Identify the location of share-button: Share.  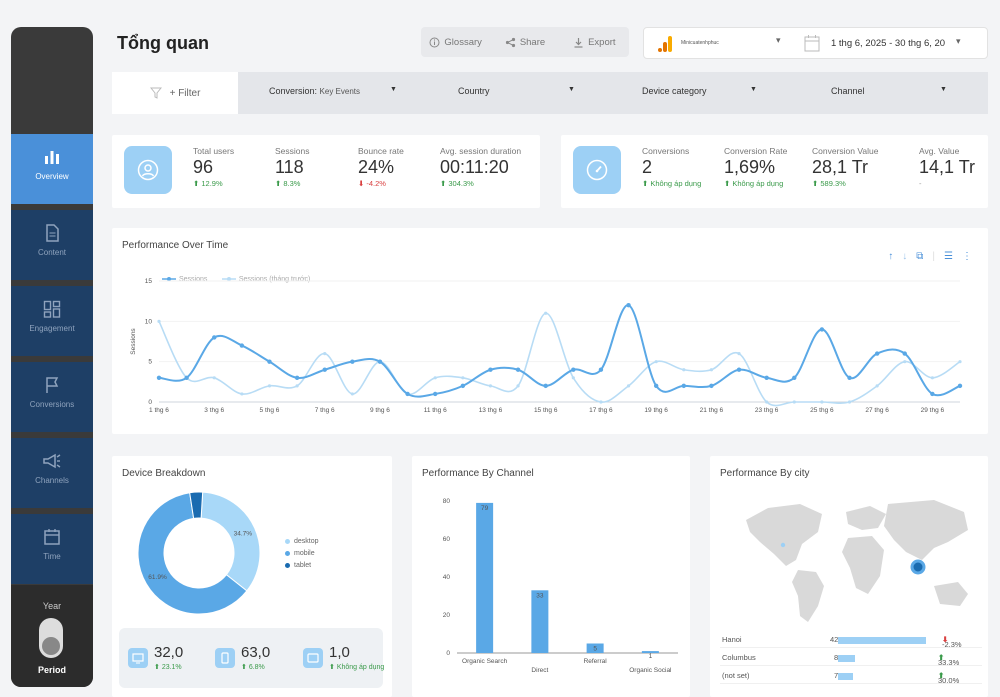
(524, 42).